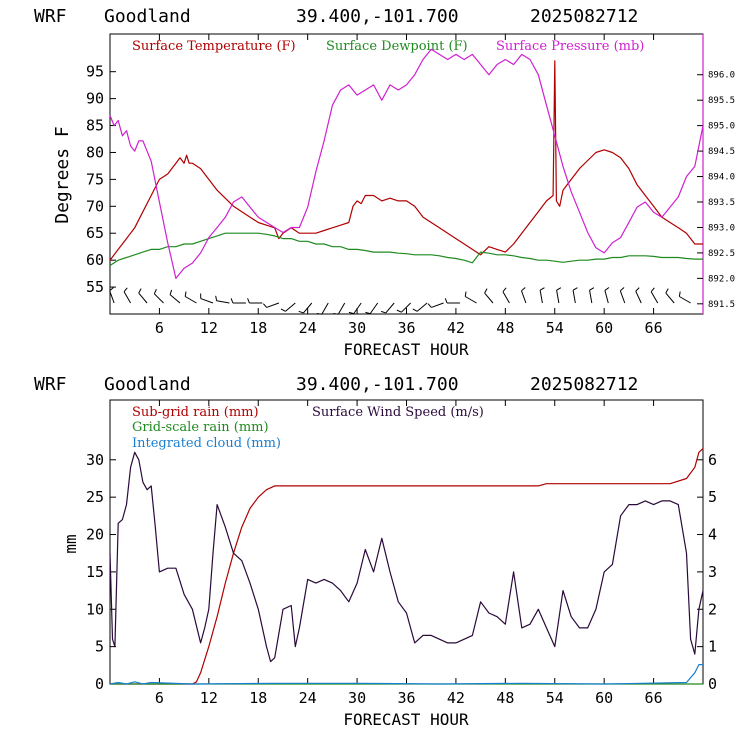 The image size is (740, 745). I want to click on x-tick-label: 54, so click(555, 328).